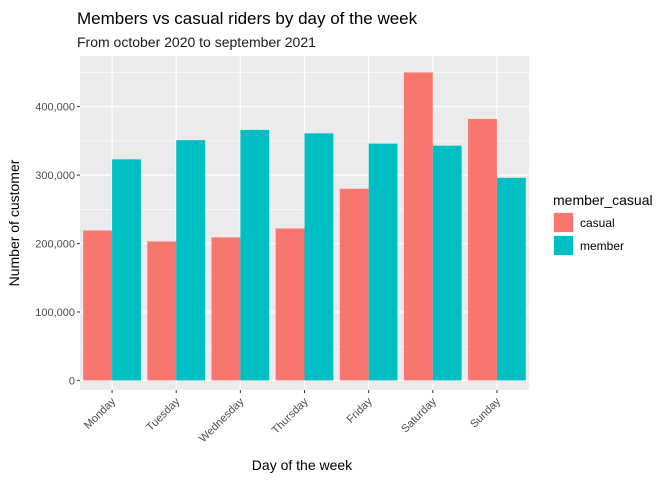 The width and height of the screenshot is (672, 480). Describe the element at coordinates (55, 176) in the screenshot. I see `y-tick-label: 300,000` at that location.